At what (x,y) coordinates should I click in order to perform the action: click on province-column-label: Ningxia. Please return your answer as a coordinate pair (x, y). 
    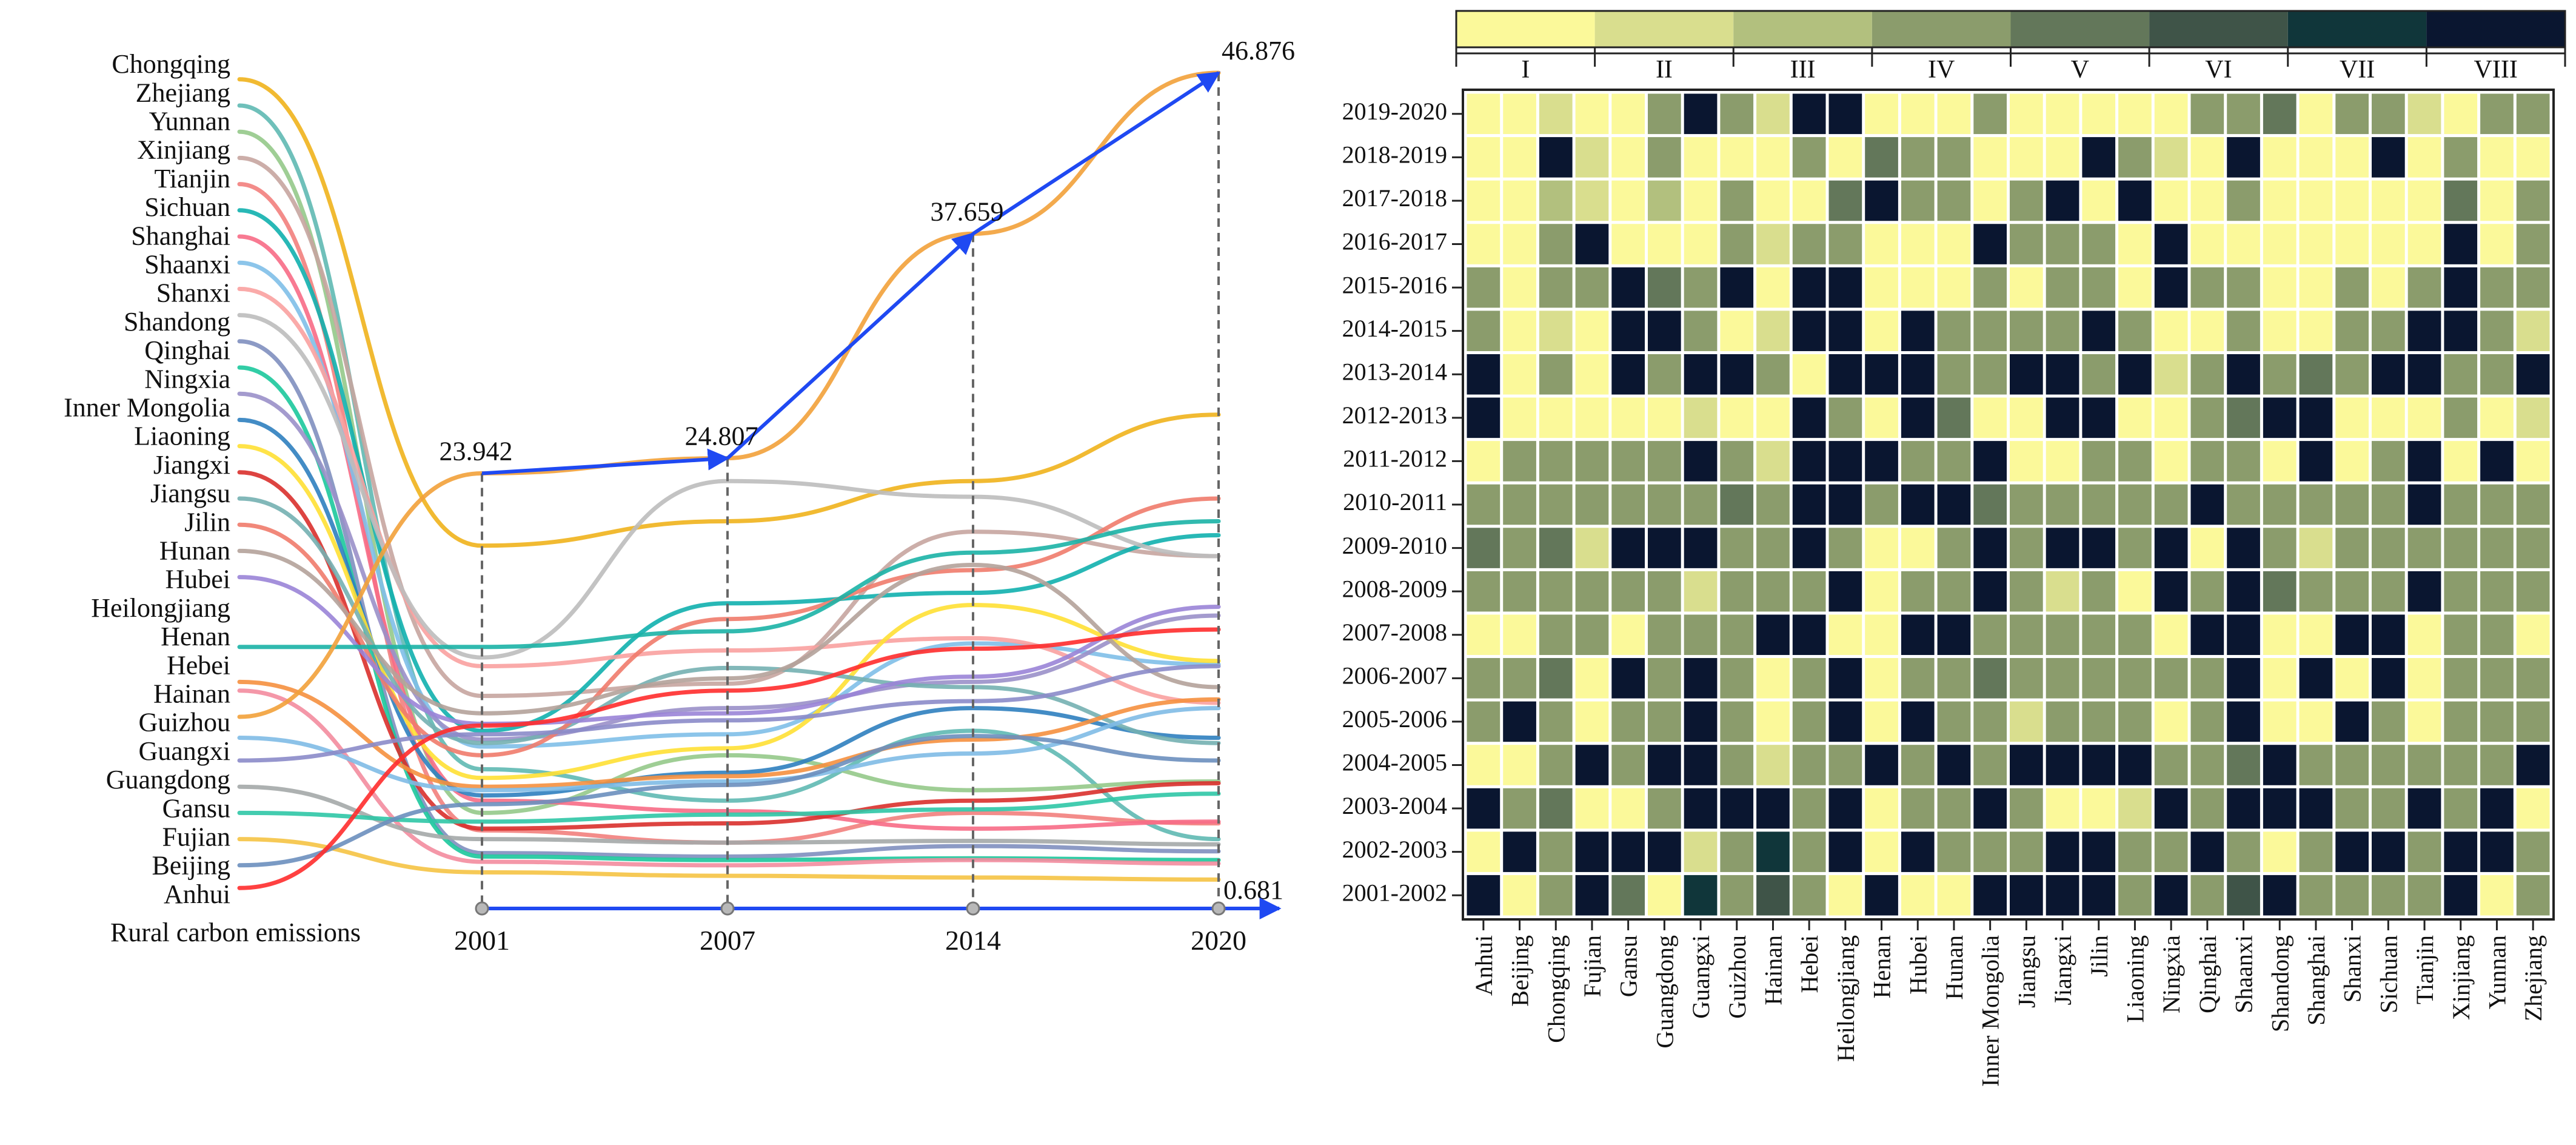
    Looking at the image, I should click on (2171, 974).